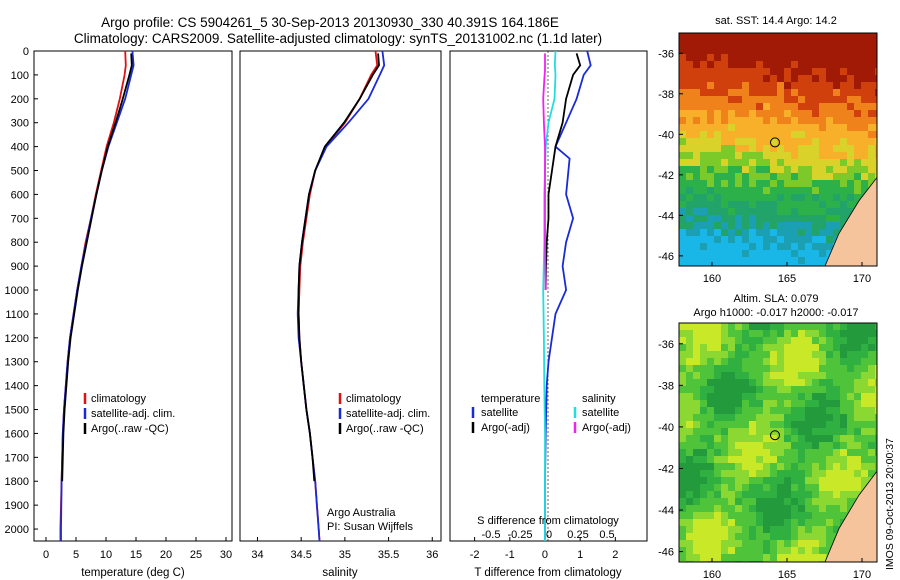  Describe the element at coordinates (666, 511) in the screenshot. I see `map-y-tick-label: -44` at that location.